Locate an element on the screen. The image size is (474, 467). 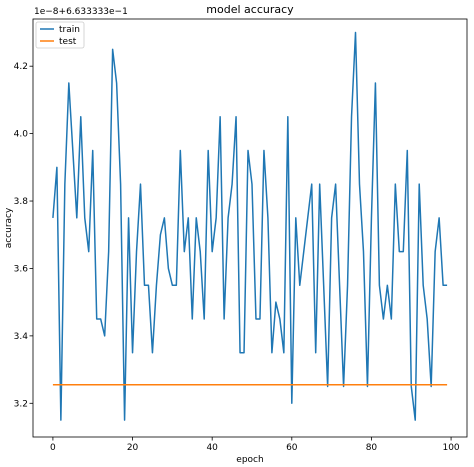
y-tick-label: 3.4 is located at coordinates (21, 337).